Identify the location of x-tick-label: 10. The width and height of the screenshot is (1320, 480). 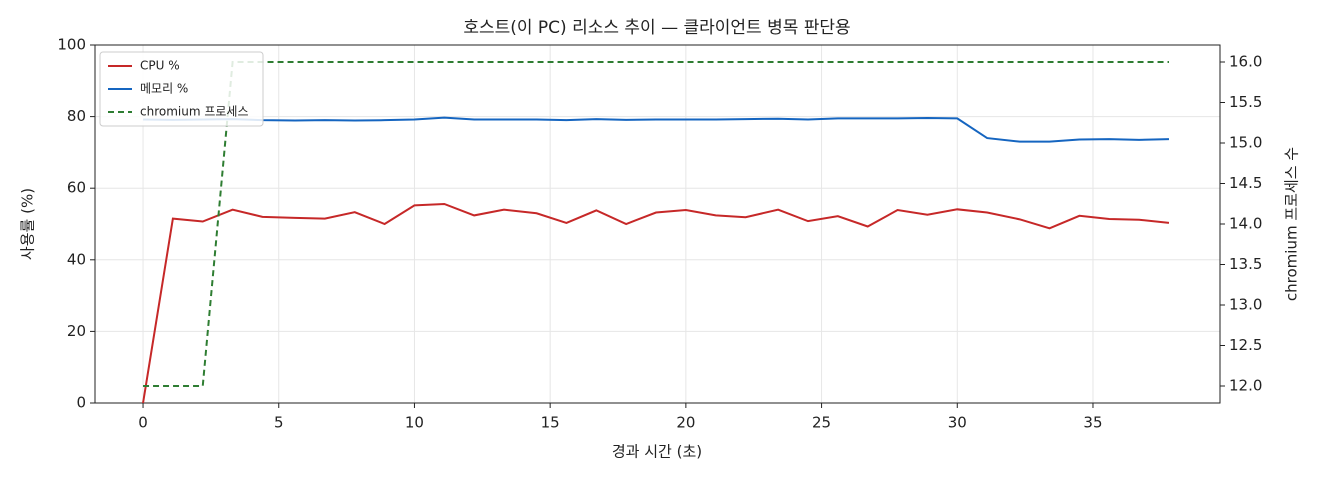
(414, 423).